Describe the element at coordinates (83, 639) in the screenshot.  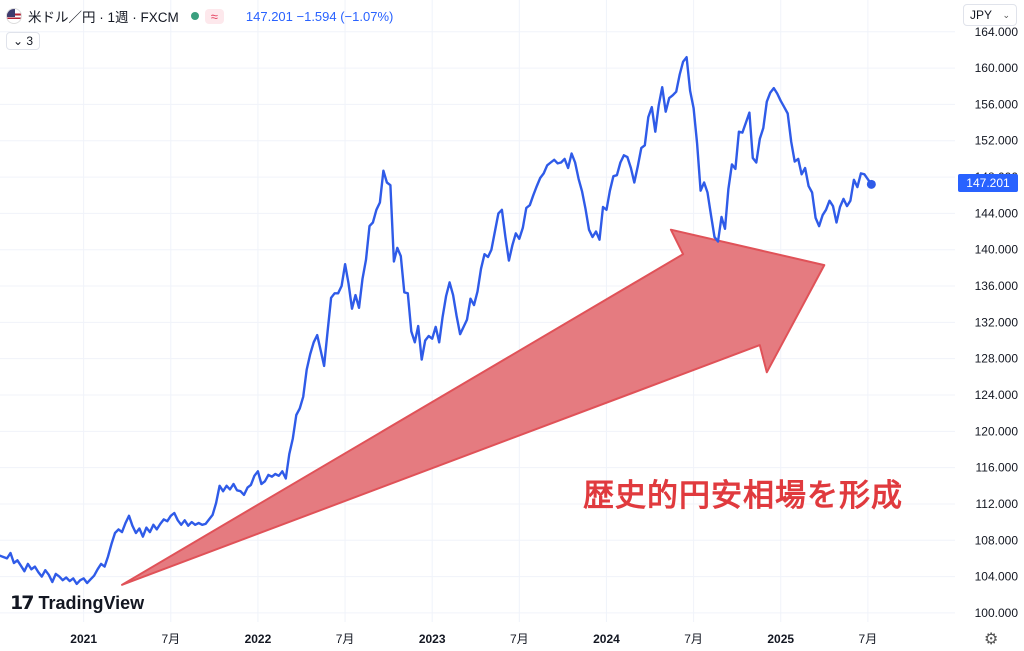
I see `x-tick-label: 2021` at that location.